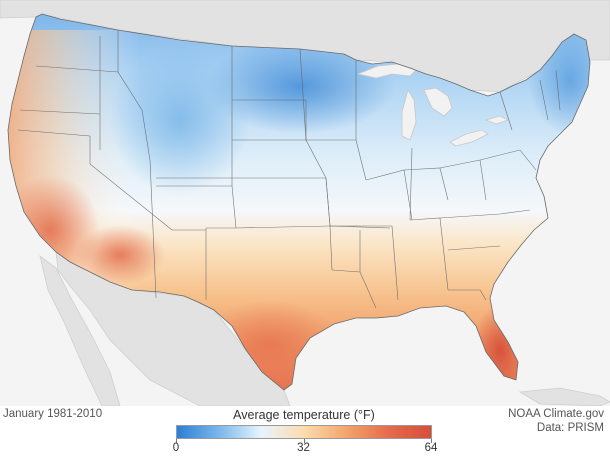 The width and height of the screenshot is (610, 458). What do you see at coordinates (303, 448) in the screenshot?
I see `legend-tick-label: 32` at bounding box center [303, 448].